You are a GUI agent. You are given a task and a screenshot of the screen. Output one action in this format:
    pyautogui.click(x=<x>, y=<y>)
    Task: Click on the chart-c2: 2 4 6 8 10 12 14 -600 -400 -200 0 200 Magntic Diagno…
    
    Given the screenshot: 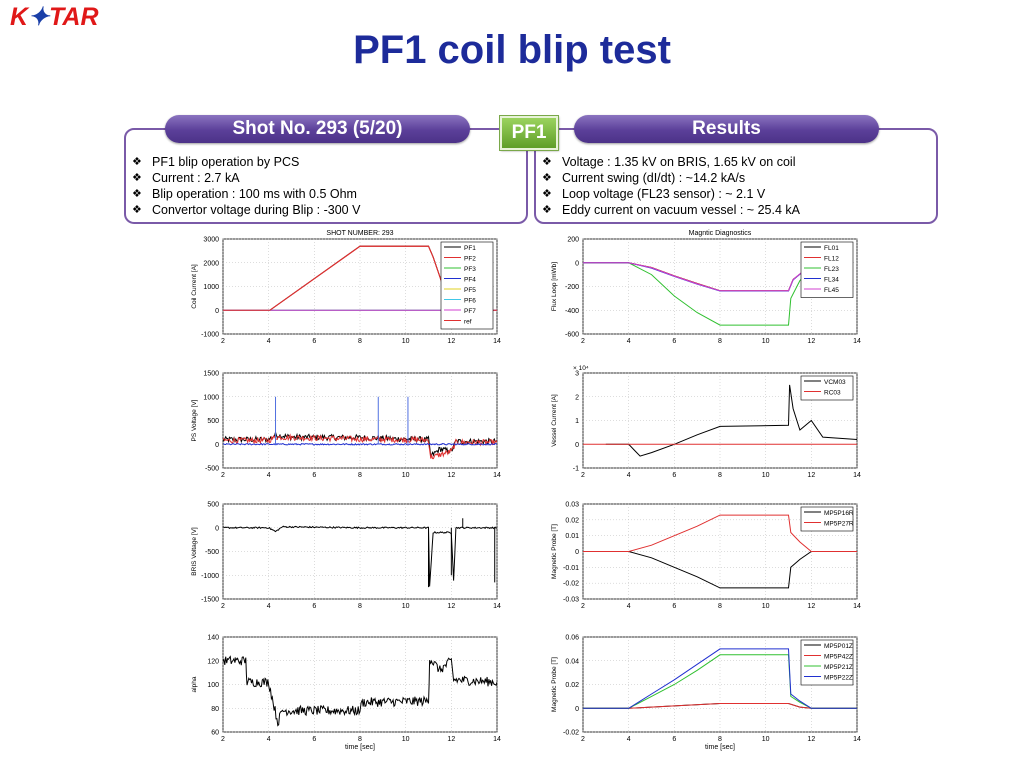 What is the action you would take?
    pyautogui.click(x=706, y=287)
    